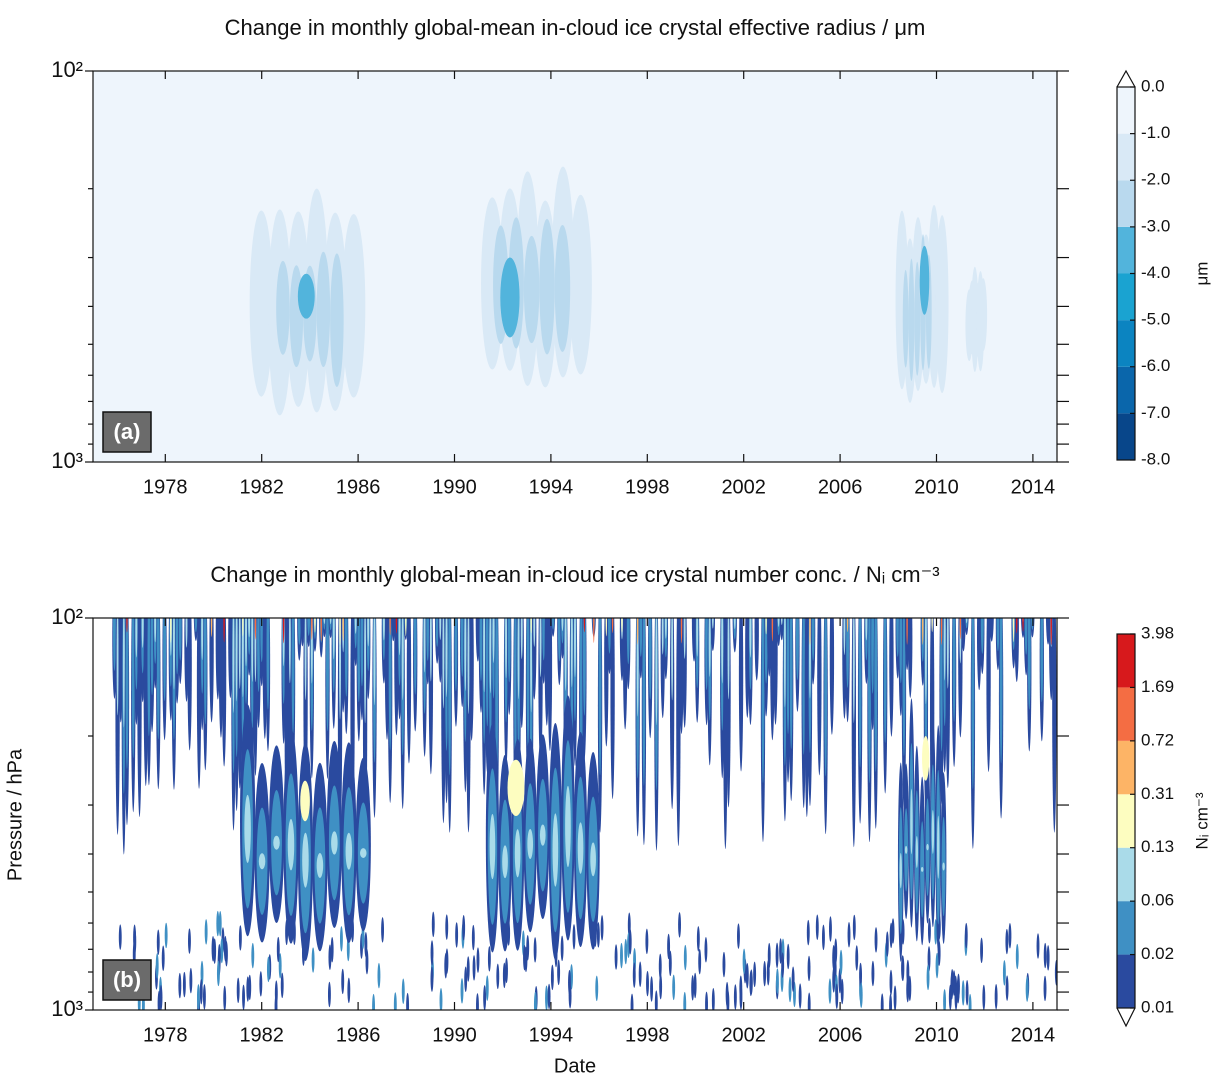  What do you see at coordinates (1157, 846) in the screenshot?
I see `colorbar-tick-label: 0.13` at bounding box center [1157, 846].